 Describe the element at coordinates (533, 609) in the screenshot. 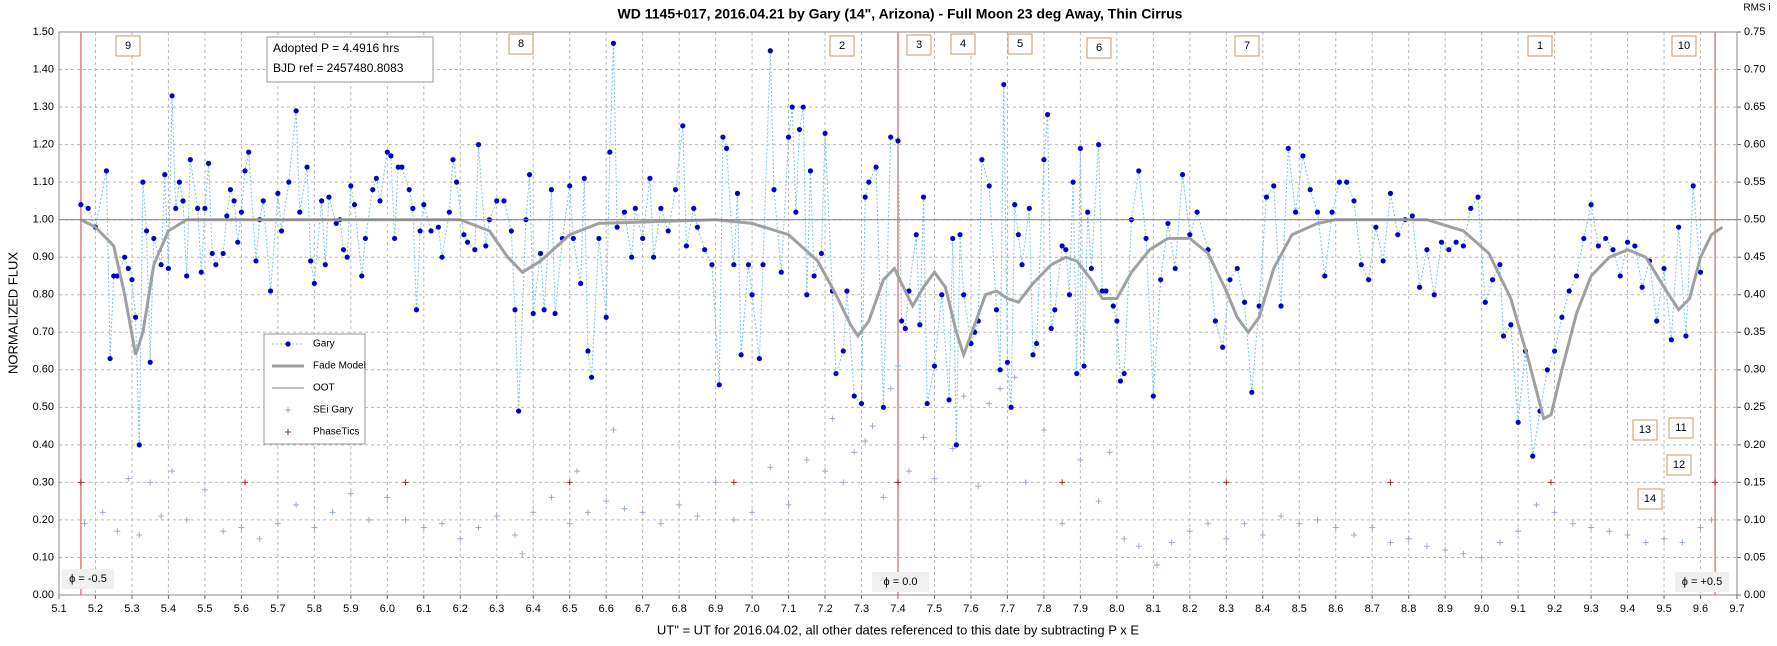

I see `x-tick-label: 6.4` at that location.